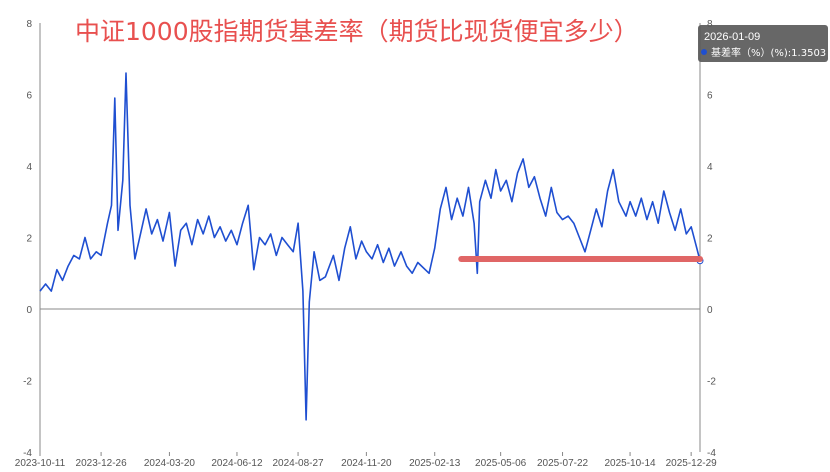 The image size is (830, 472). Describe the element at coordinates (768, 52) in the screenshot. I see `tooltip-value: 基差率（%）(%):1.3503` at that location.